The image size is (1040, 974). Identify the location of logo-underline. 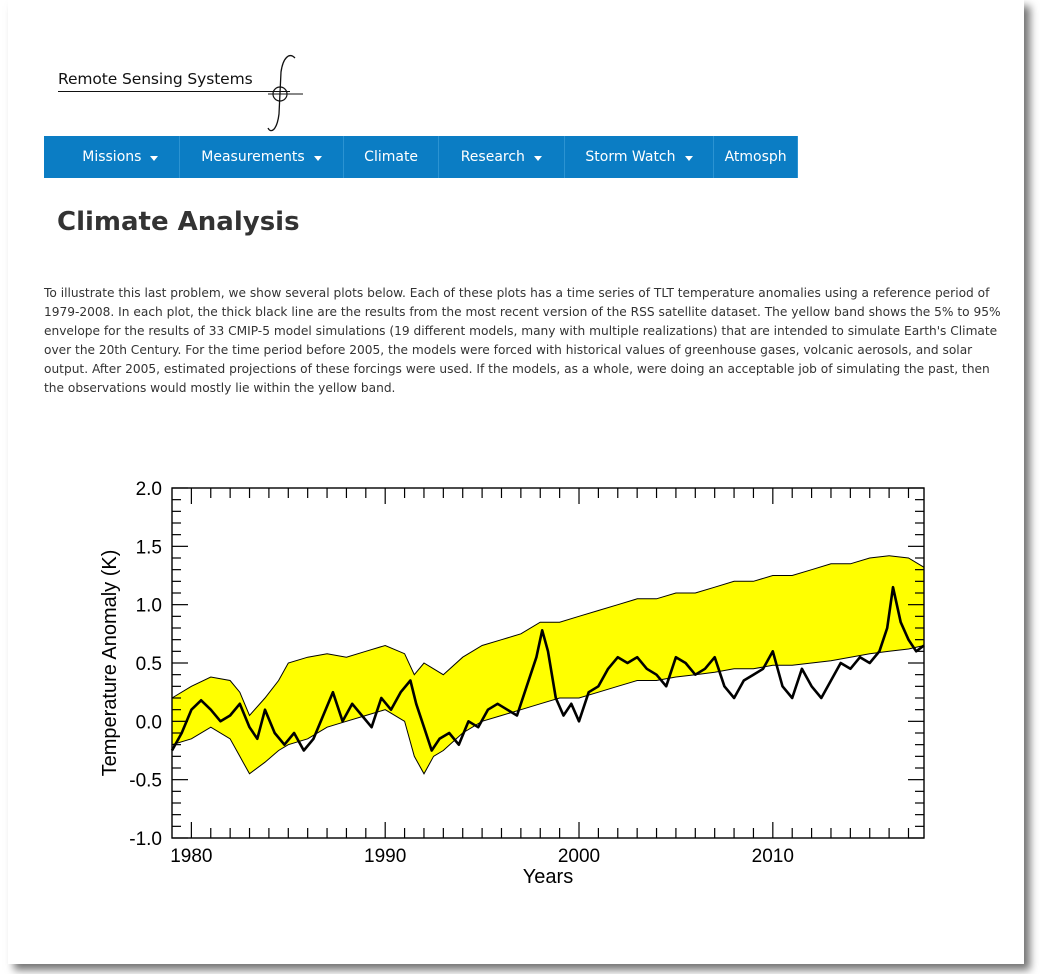
(174, 91).